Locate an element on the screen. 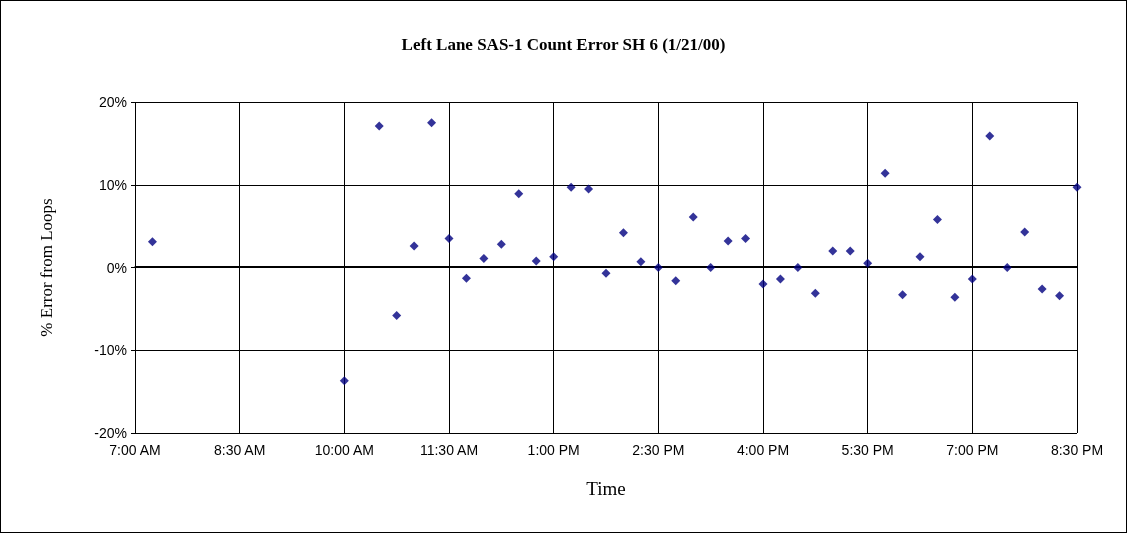 The height and width of the screenshot is (533, 1127). x-axis-title: Time is located at coordinates (606, 488).